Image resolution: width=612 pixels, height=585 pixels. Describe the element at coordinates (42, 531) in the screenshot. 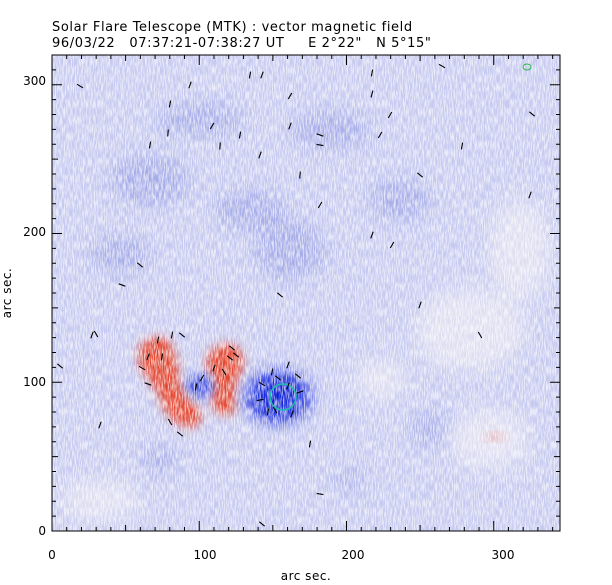

I see `y-tick-label-0: 0` at that location.